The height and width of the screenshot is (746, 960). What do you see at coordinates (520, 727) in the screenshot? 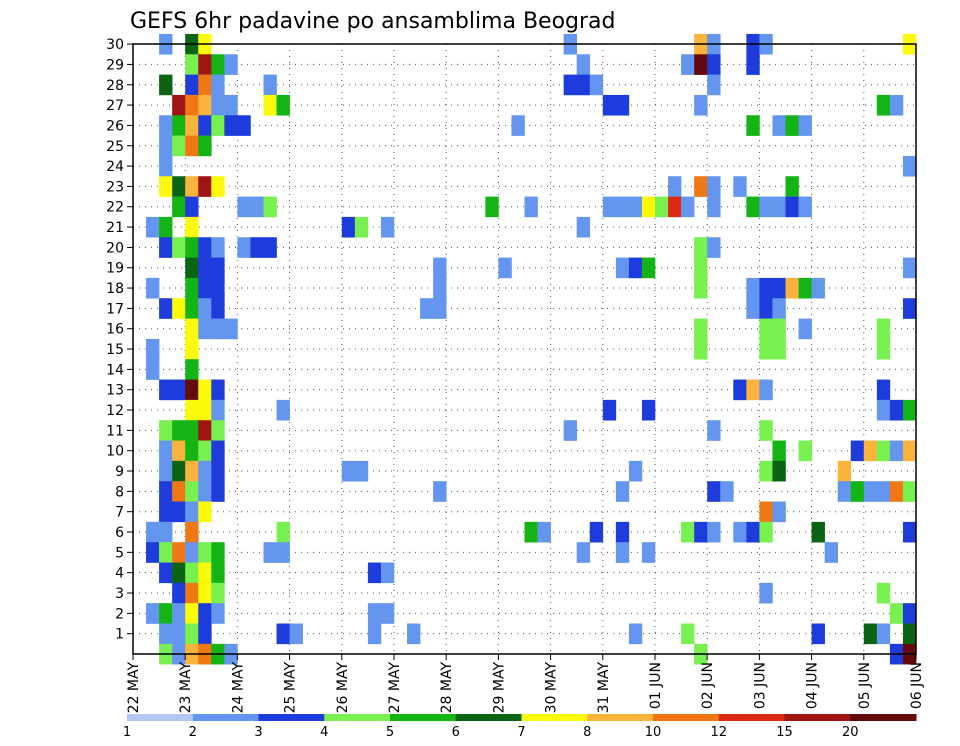
I see `colorbar: 1 2 3 4 5 6 7 8 10 12 15 20` at bounding box center [520, 727].